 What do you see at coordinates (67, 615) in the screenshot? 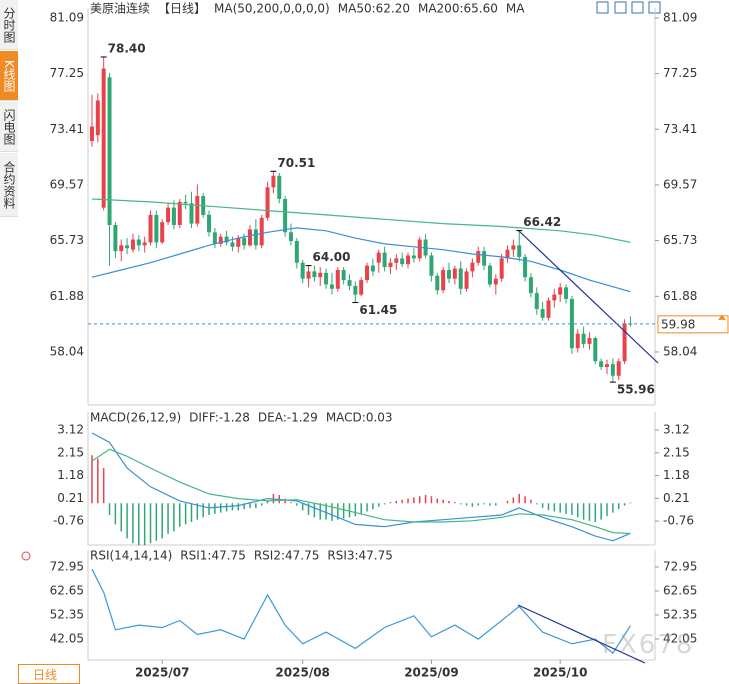
I see `y-tick-label: 52.35` at bounding box center [67, 615].